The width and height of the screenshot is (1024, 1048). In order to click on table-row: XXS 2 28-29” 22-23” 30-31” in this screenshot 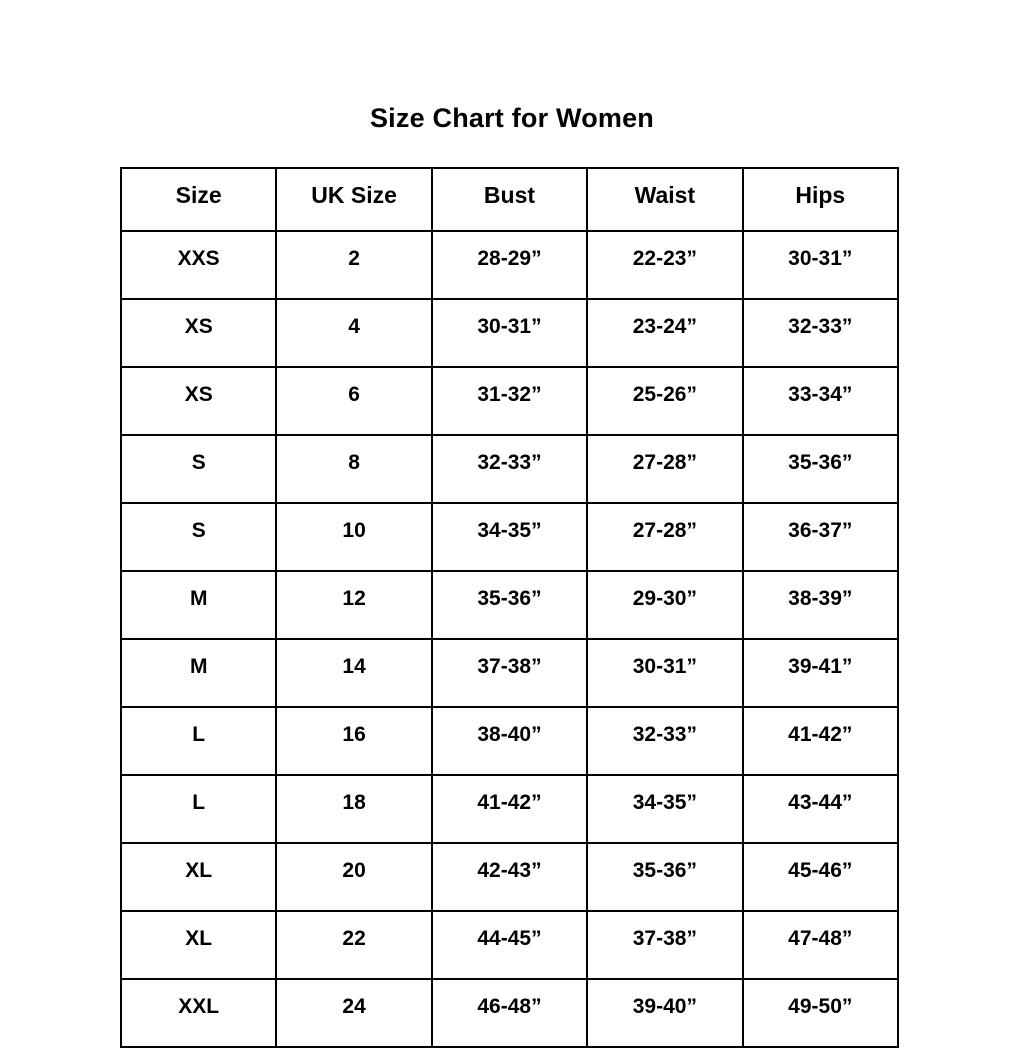, I will do `click(509, 265)`.